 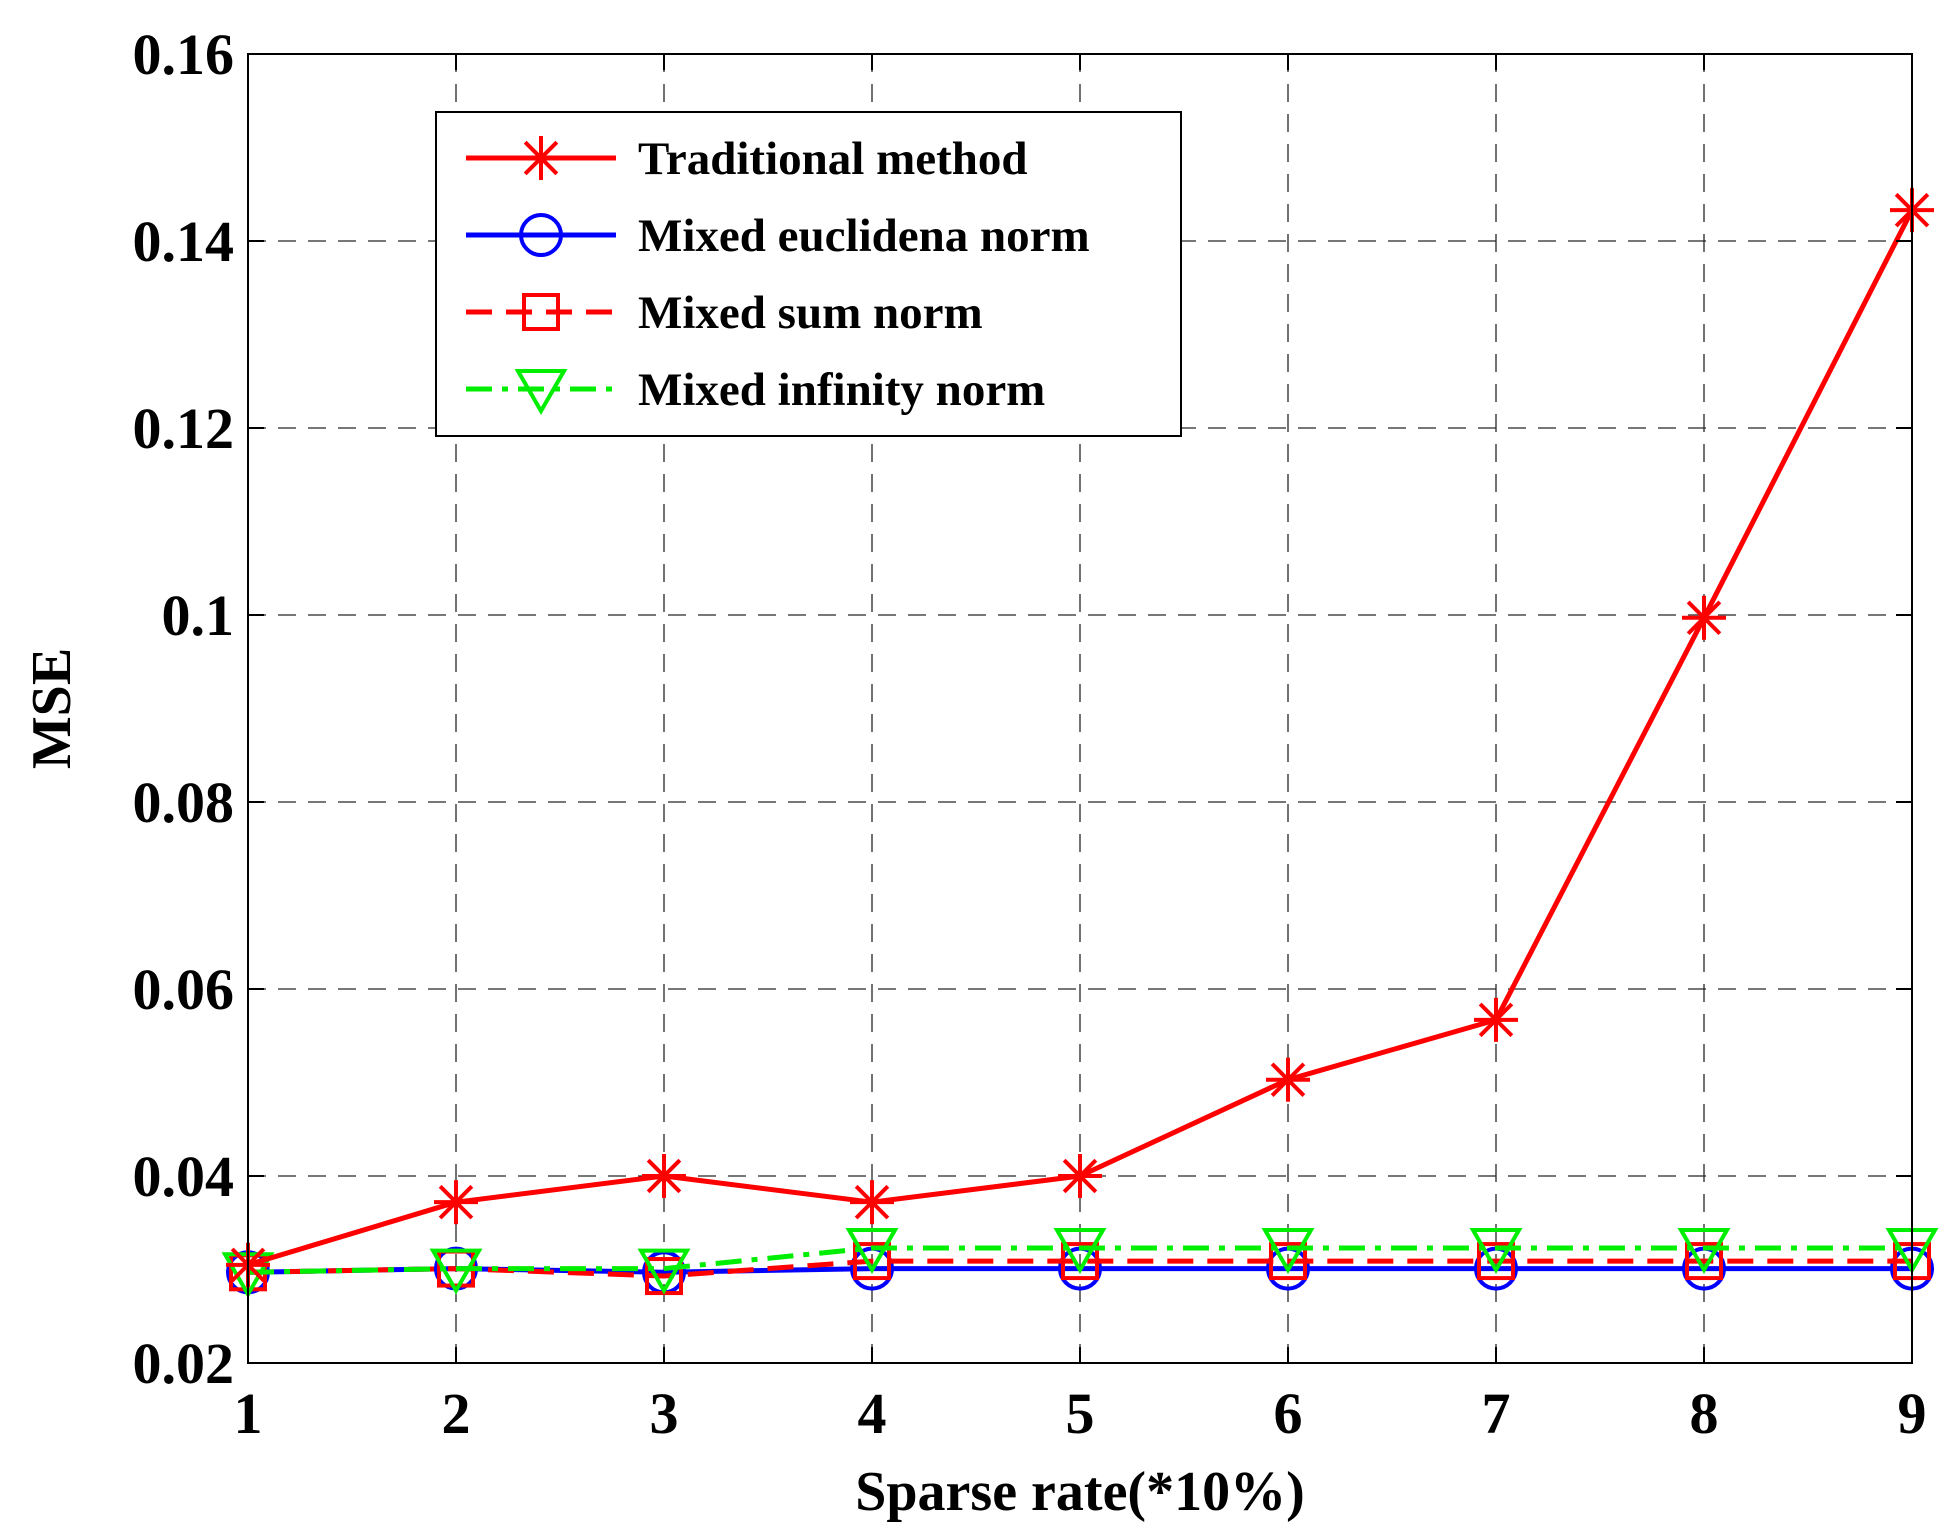 What do you see at coordinates (52, 708) in the screenshot?
I see `y-axis-title: MSE` at bounding box center [52, 708].